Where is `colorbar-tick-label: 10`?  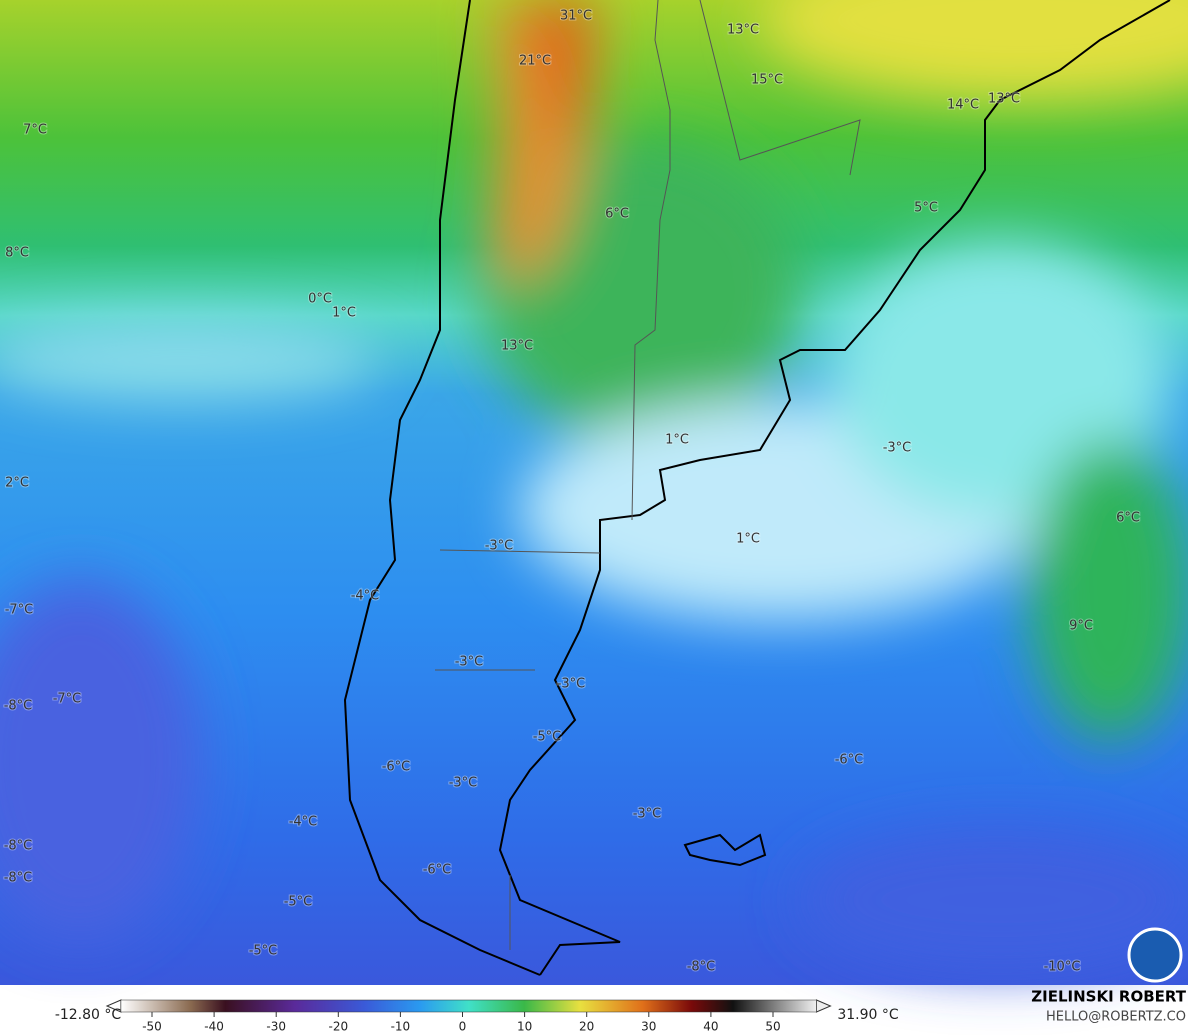
colorbar-tick-label: 10 is located at coordinates (524, 1027).